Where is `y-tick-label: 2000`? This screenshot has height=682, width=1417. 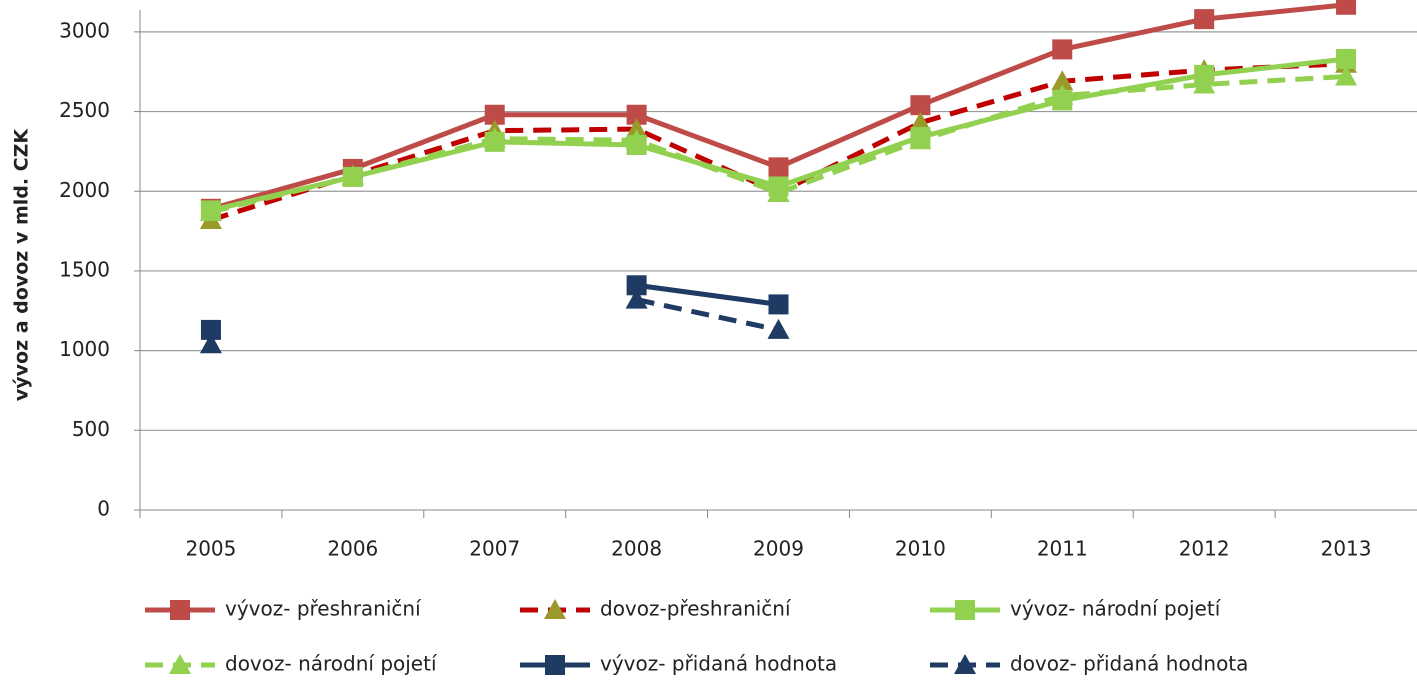 y-tick-label: 2000 is located at coordinates (84, 190).